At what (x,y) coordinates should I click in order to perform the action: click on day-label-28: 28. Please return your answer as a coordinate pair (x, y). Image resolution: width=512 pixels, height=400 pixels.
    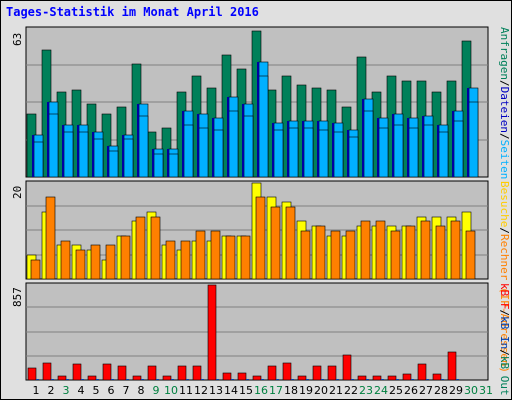
    Looking at the image, I should click on (441, 390).